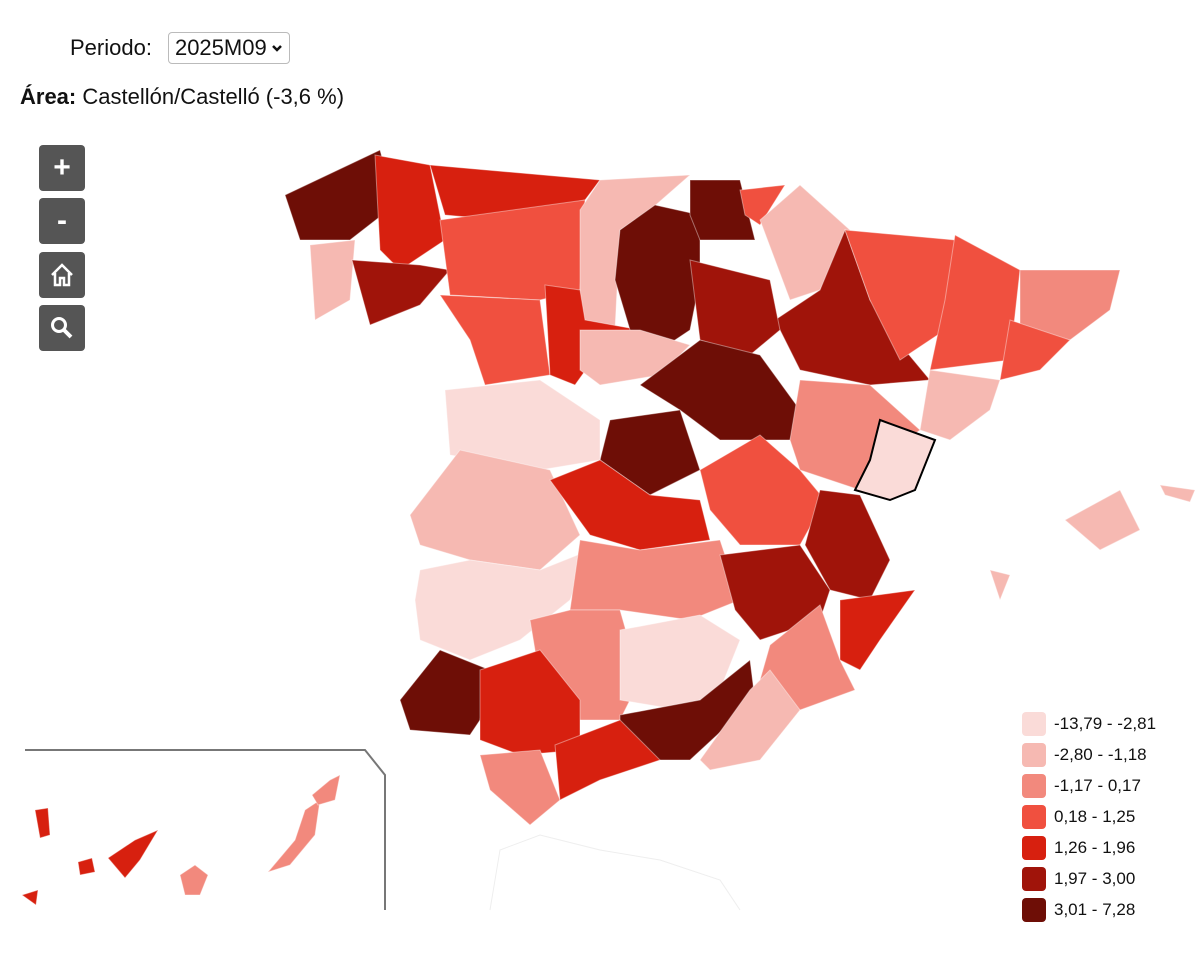 Image resolution: width=1200 pixels, height=961 pixels. I want to click on legend-item: -2,80 - -1,18, so click(1089, 754).